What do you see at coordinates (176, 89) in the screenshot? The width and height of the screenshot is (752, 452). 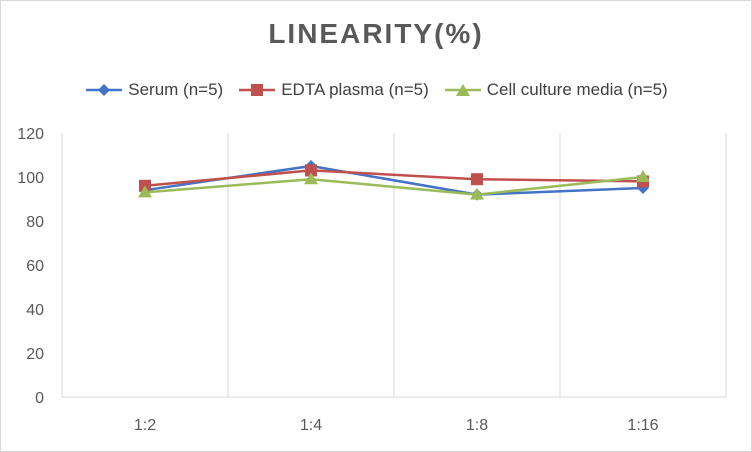 I see `legend-label-serum: Serum (n=5)` at bounding box center [176, 89].